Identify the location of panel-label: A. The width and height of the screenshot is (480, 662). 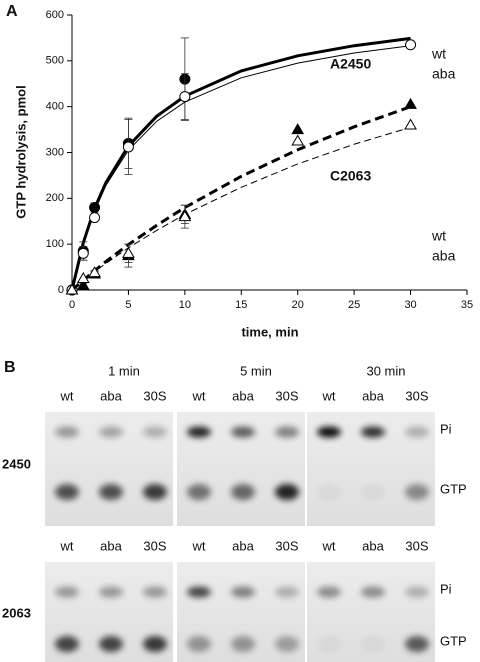
(12, 11).